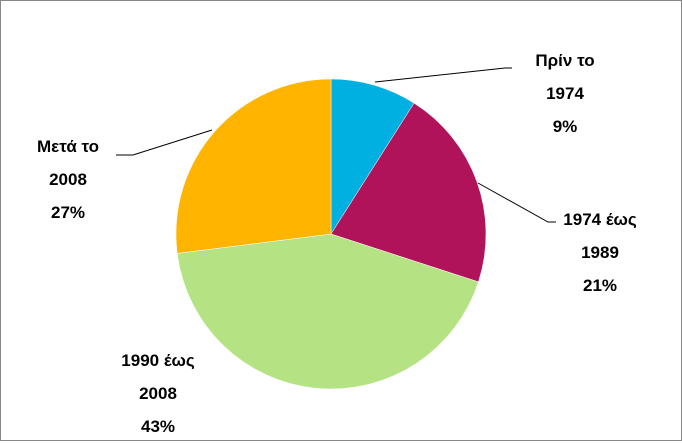  I want to click on data-label: Μετά το 2008 27%, so click(68, 179).